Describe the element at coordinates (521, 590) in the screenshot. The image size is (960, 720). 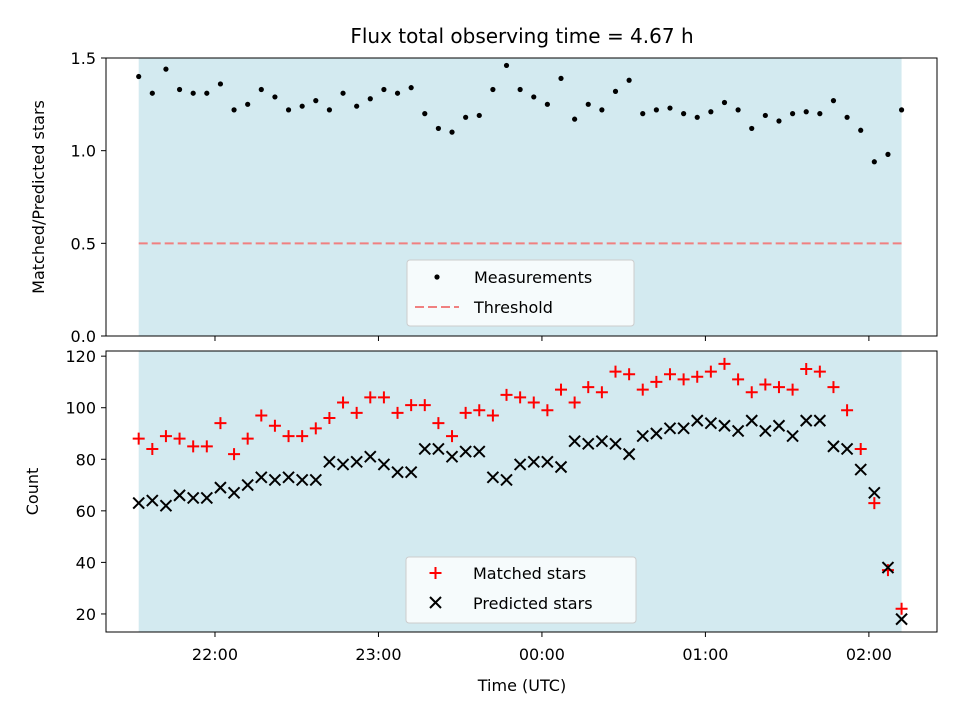
I see `bottom-legend-box` at that location.